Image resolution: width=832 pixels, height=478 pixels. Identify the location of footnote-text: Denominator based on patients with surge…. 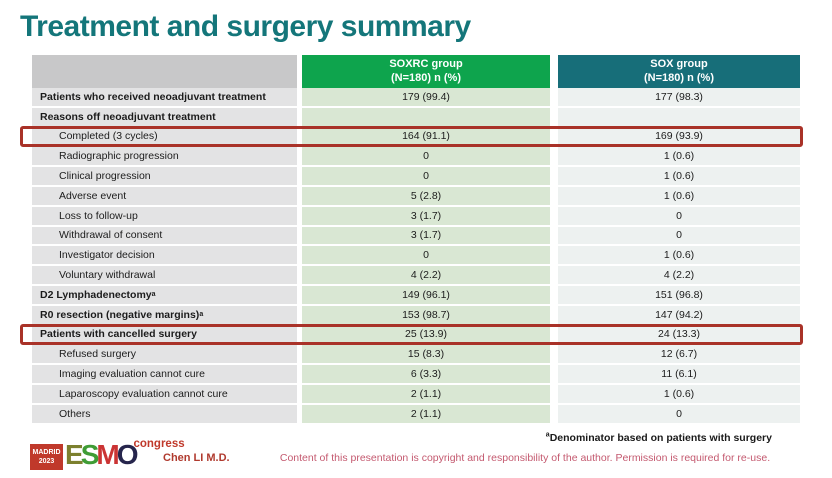
(660, 438).